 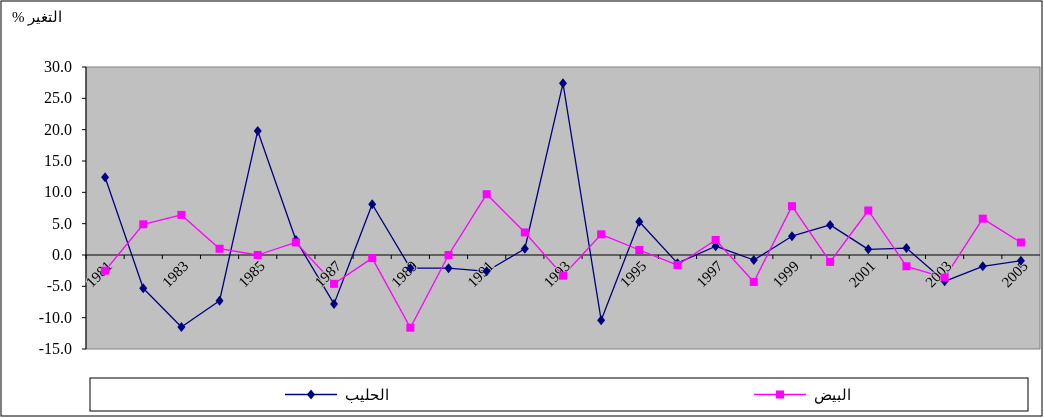 What do you see at coordinates (62, 223) in the screenshot?
I see `y-tick-label: 5.0` at bounding box center [62, 223].